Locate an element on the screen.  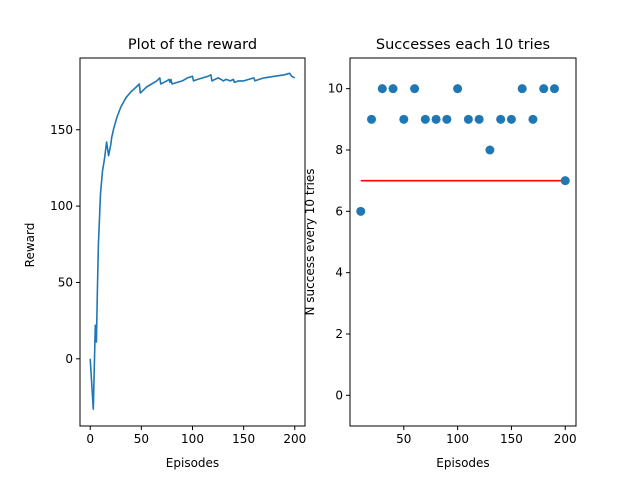
success-y-tick-label: 10 is located at coordinates (335, 89).